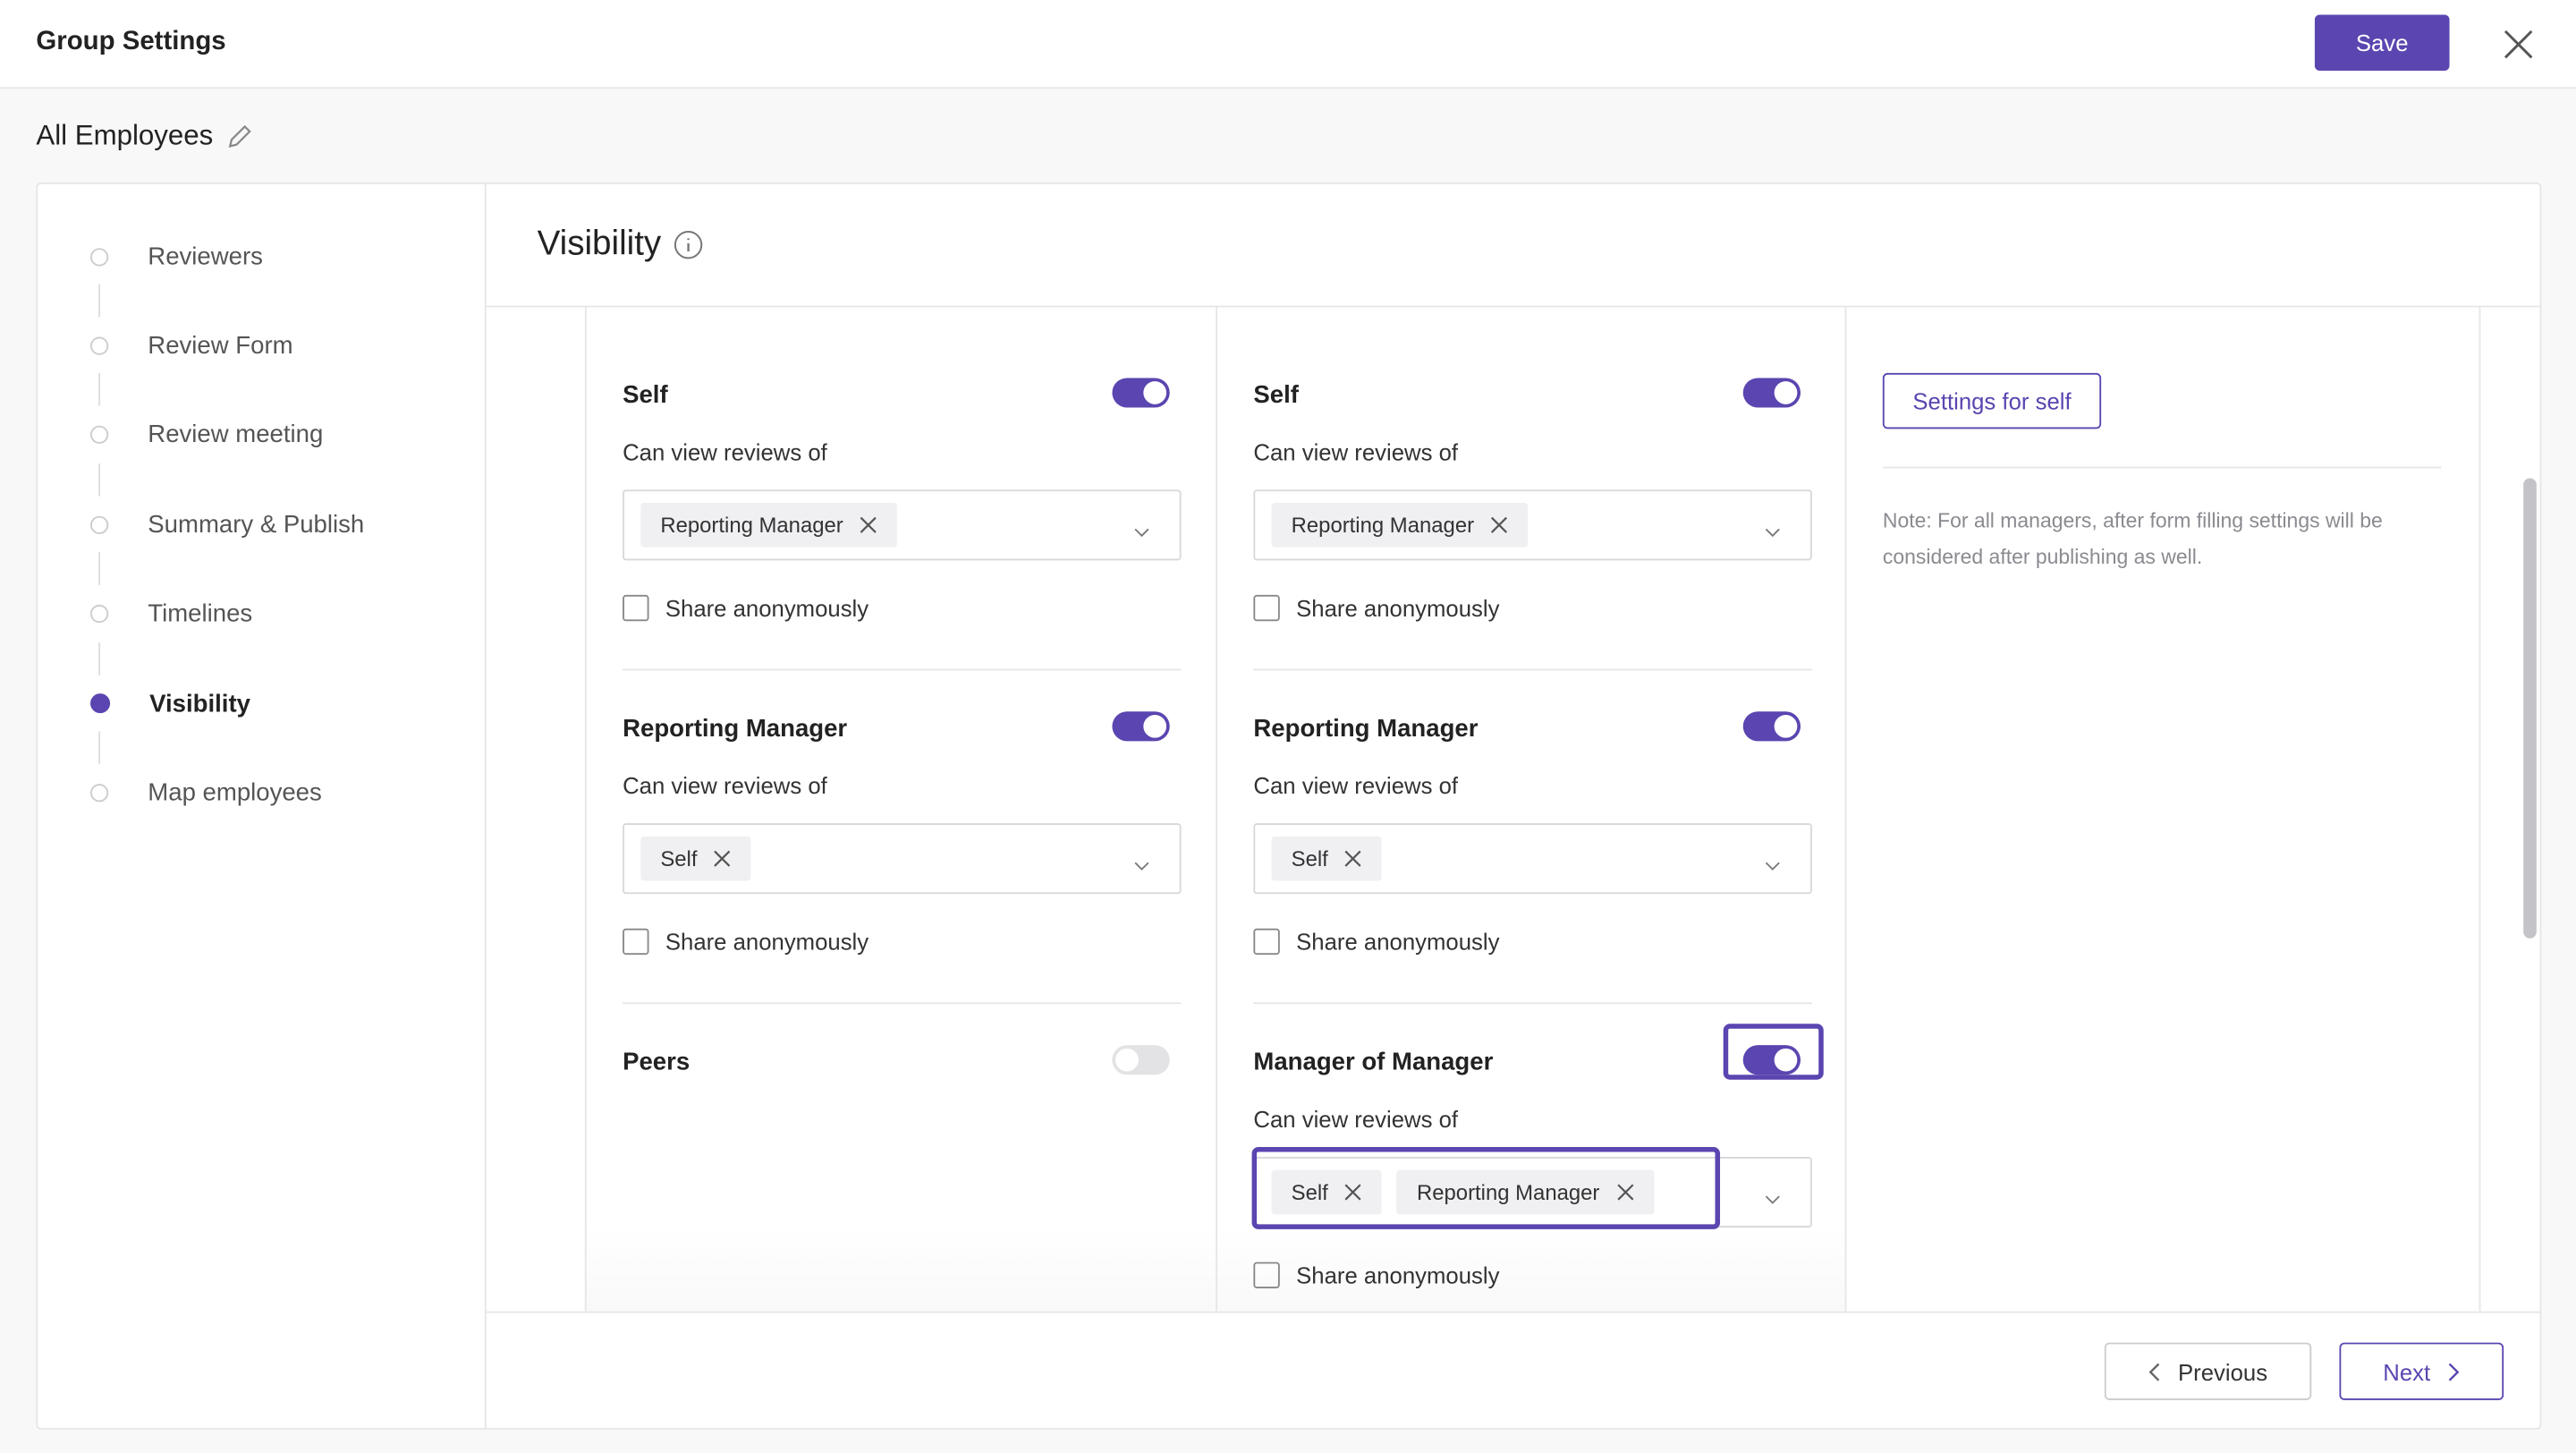 The height and width of the screenshot is (1453, 2576). I want to click on step-label: Review meeting, so click(236, 435).